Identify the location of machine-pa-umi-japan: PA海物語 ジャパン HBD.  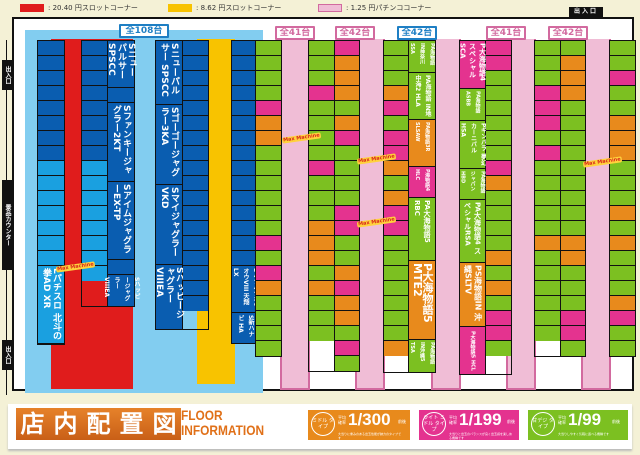
(473, 184).